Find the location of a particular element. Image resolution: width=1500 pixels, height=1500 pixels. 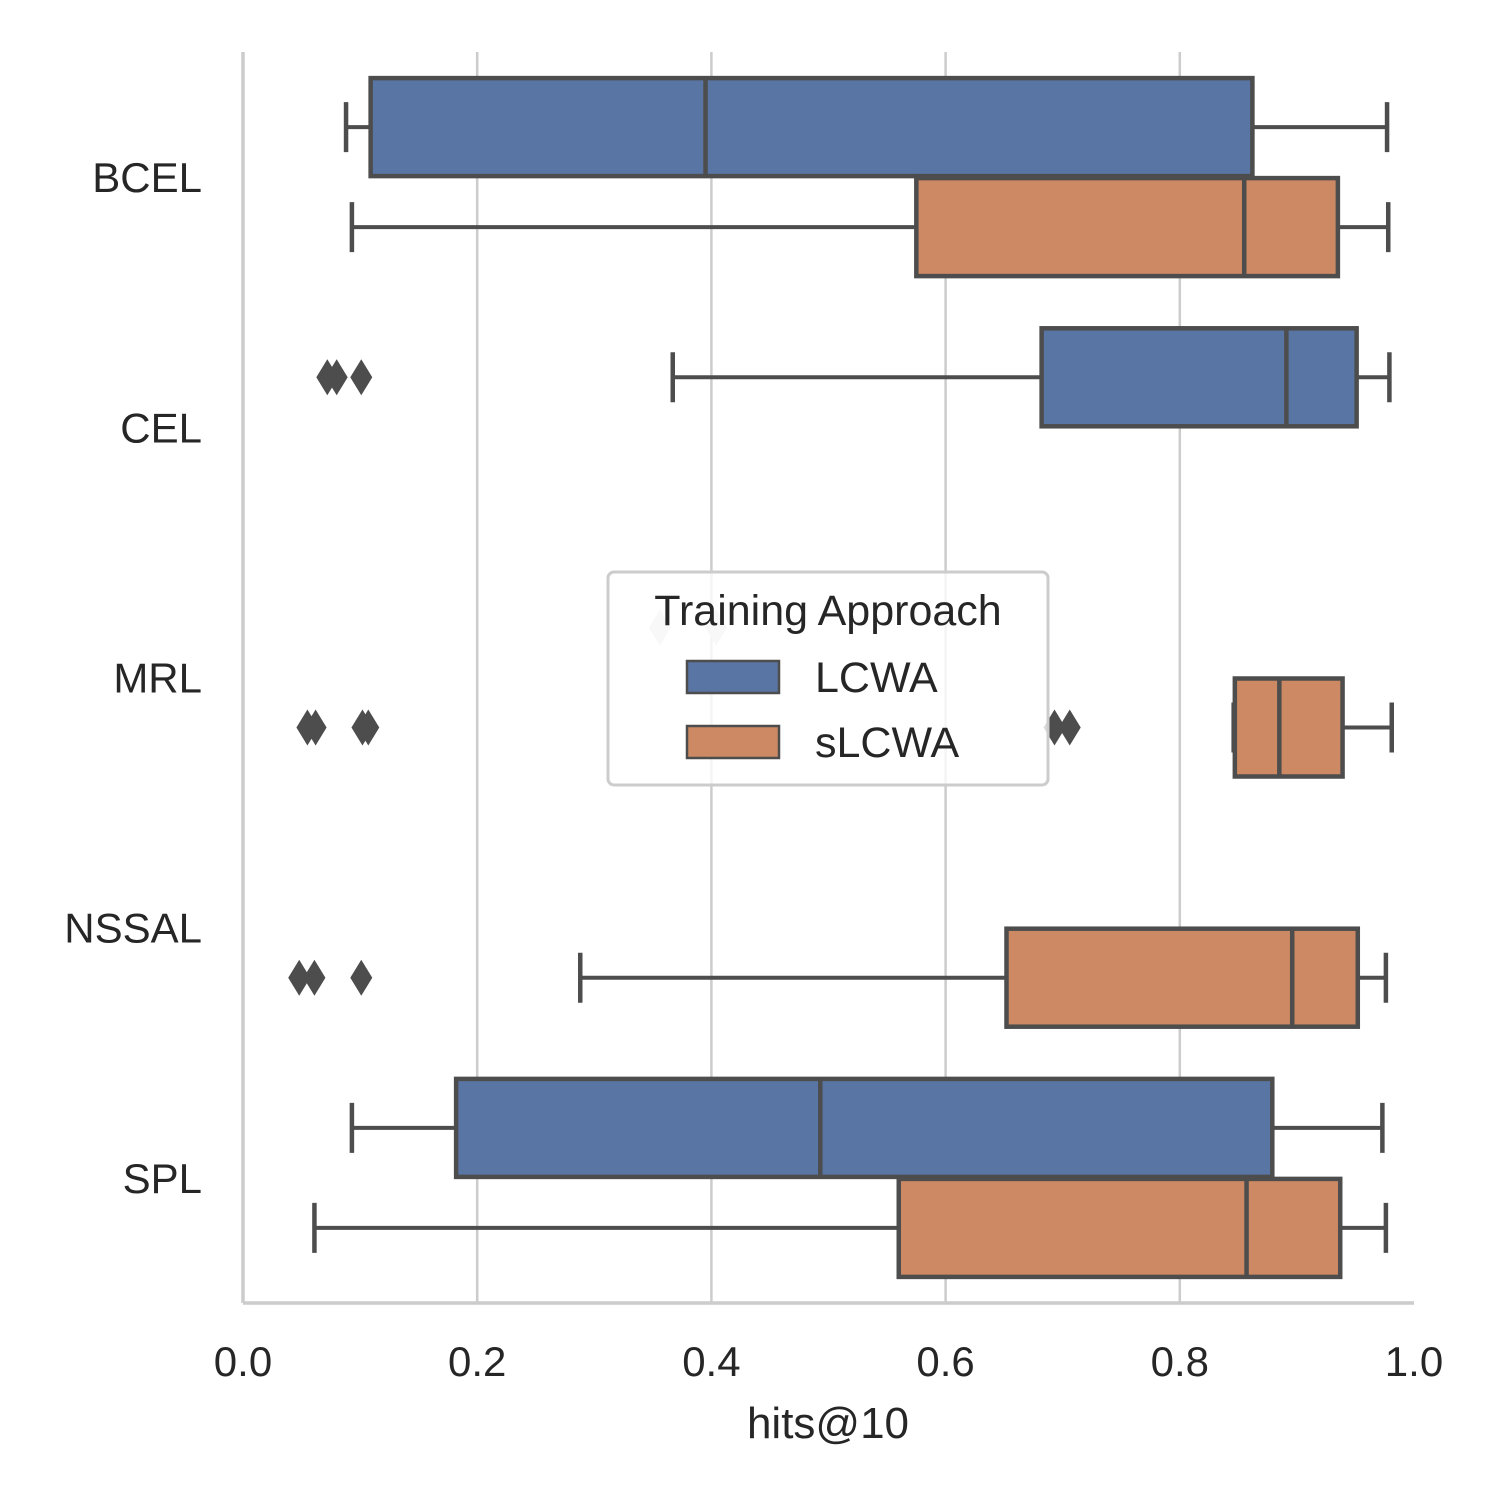

legend-swatch-lcwa is located at coordinates (733, 677).